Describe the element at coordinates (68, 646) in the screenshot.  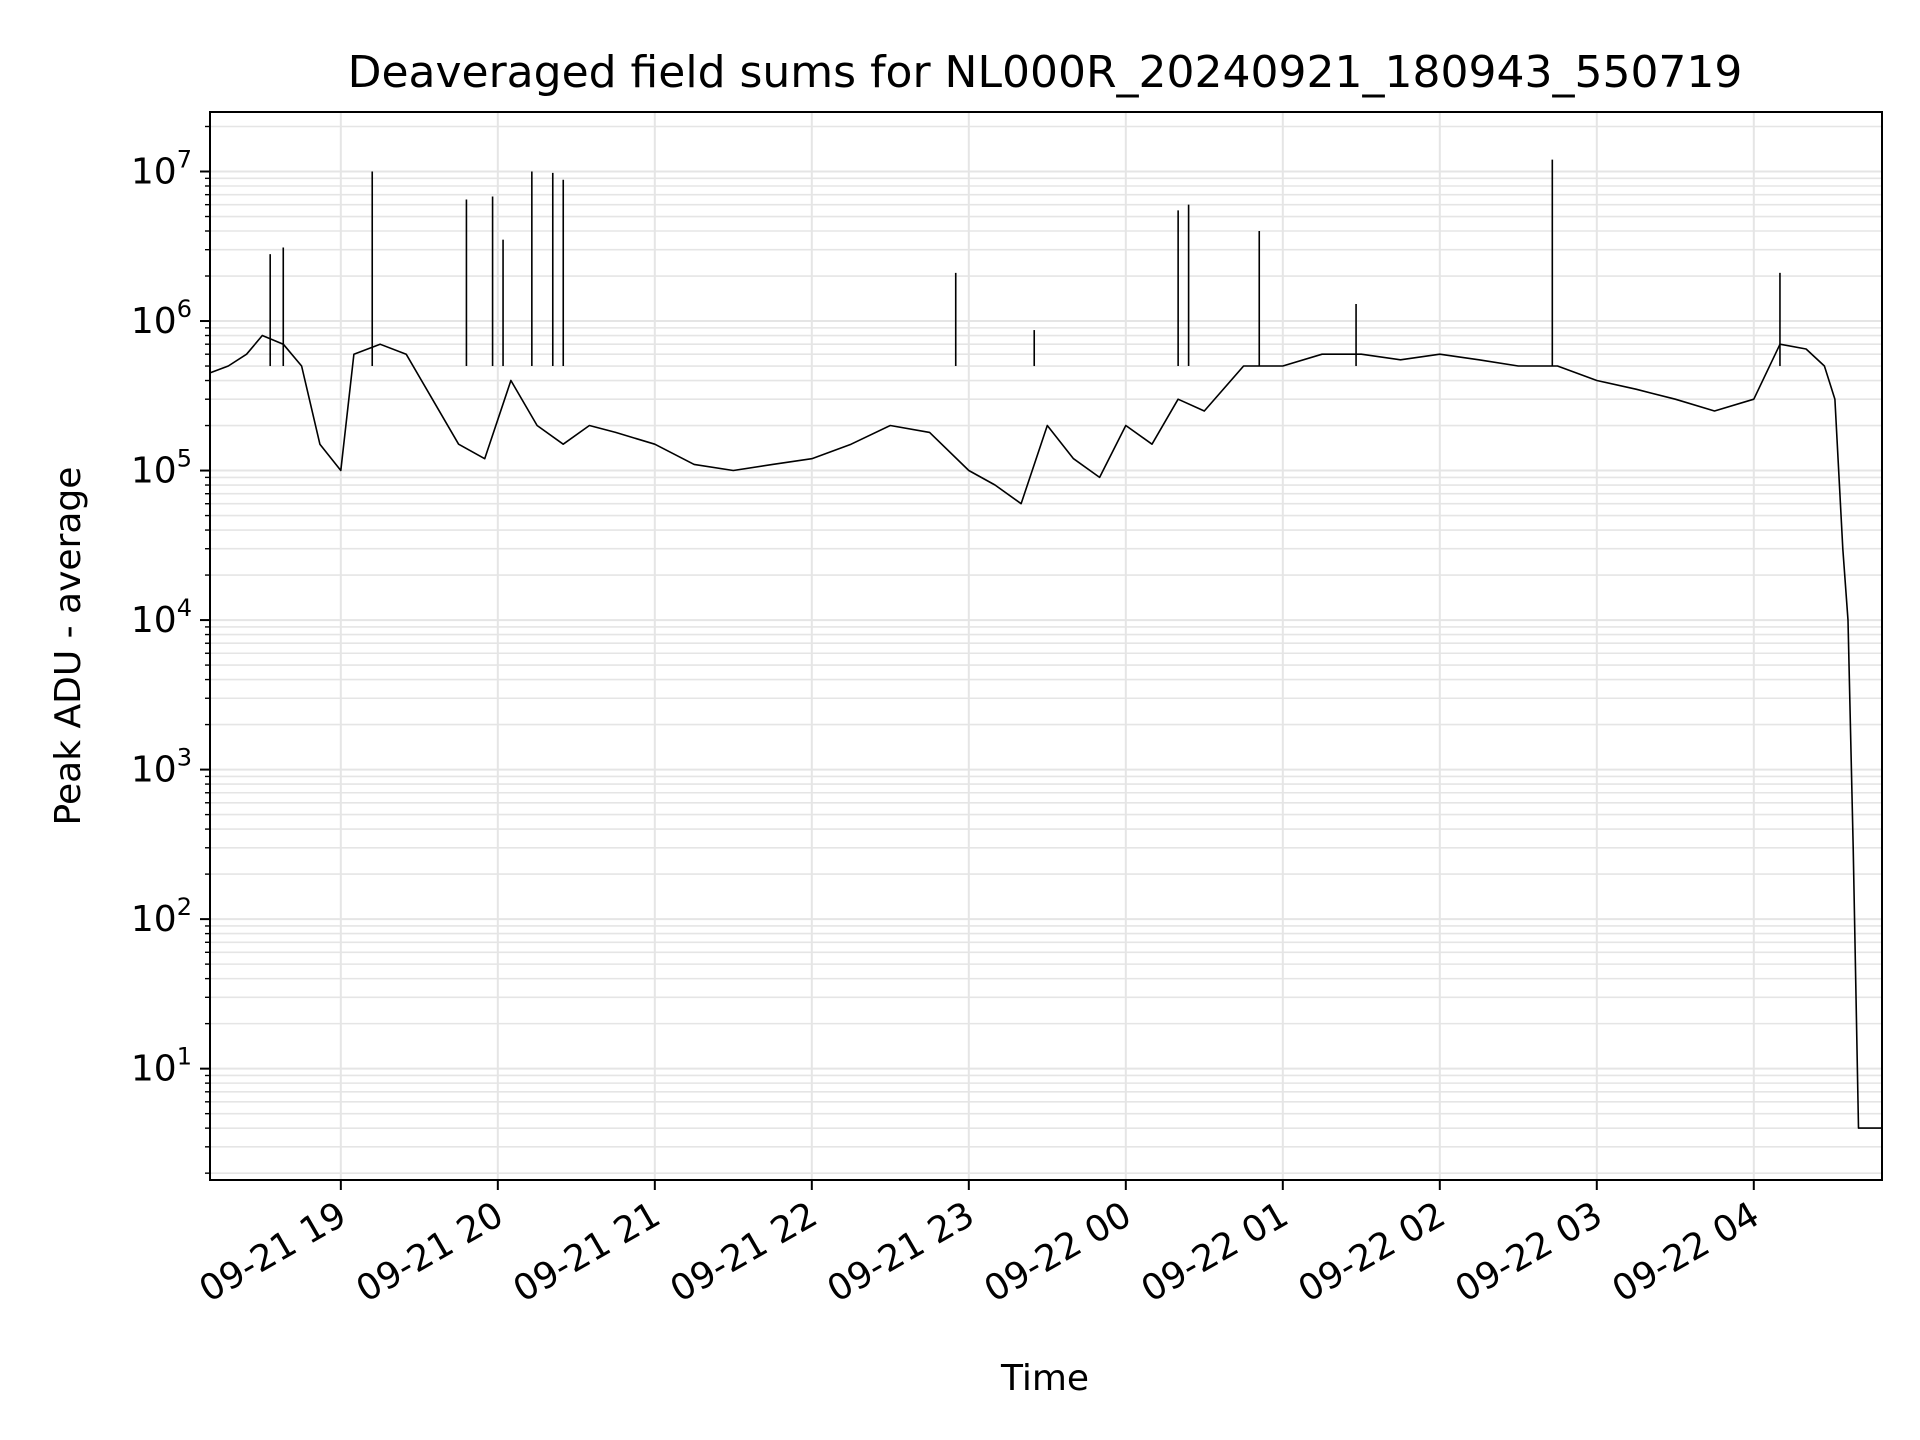
I see `y-axis-label: Peak ADU - average` at that location.